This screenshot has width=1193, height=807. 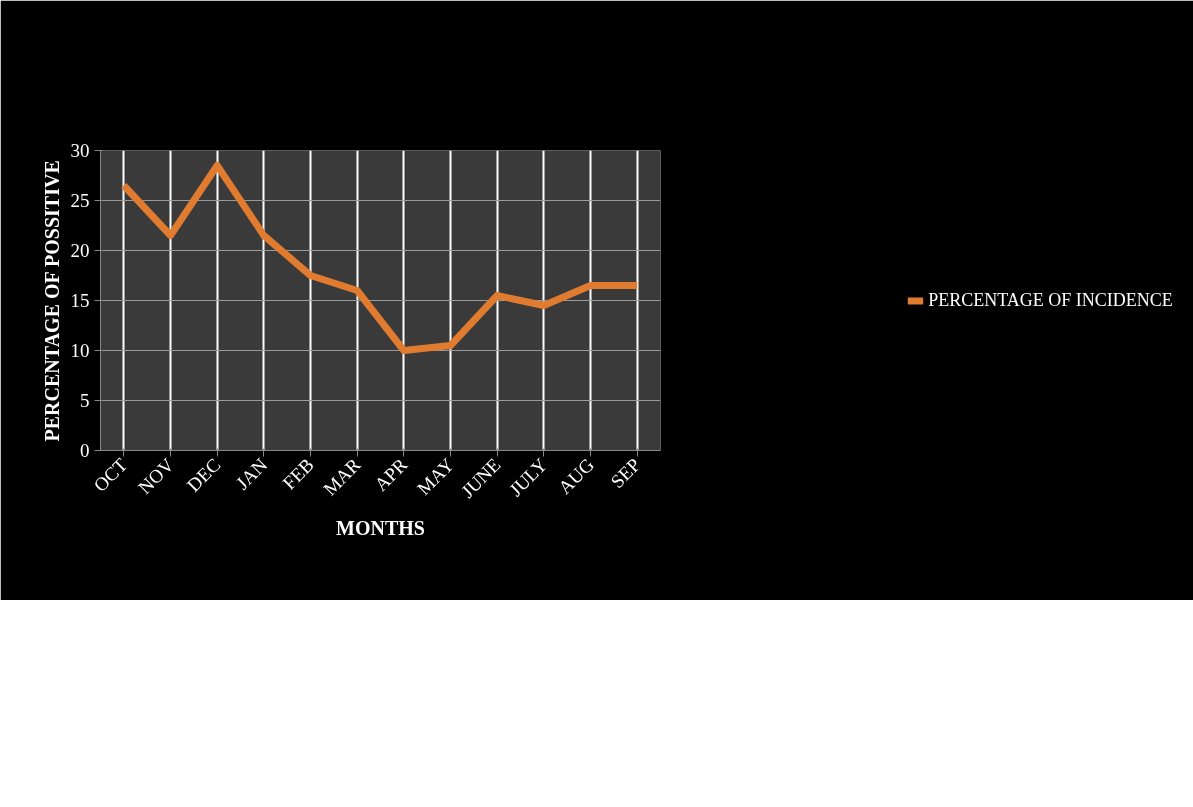 What do you see at coordinates (625, 473) in the screenshot?
I see `x-tick-label: SEP` at bounding box center [625, 473].